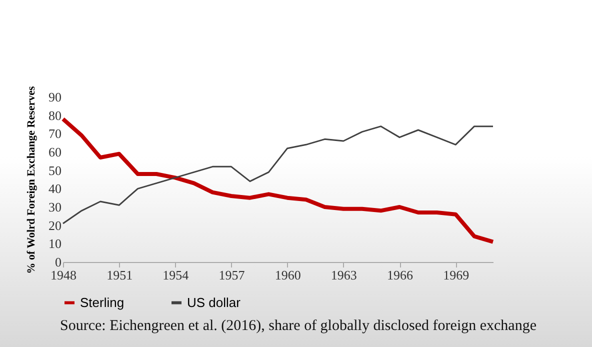 Image resolution: width=592 pixels, height=347 pixels. What do you see at coordinates (232, 275) in the screenshot?
I see `x-tick-label: 1957` at bounding box center [232, 275].